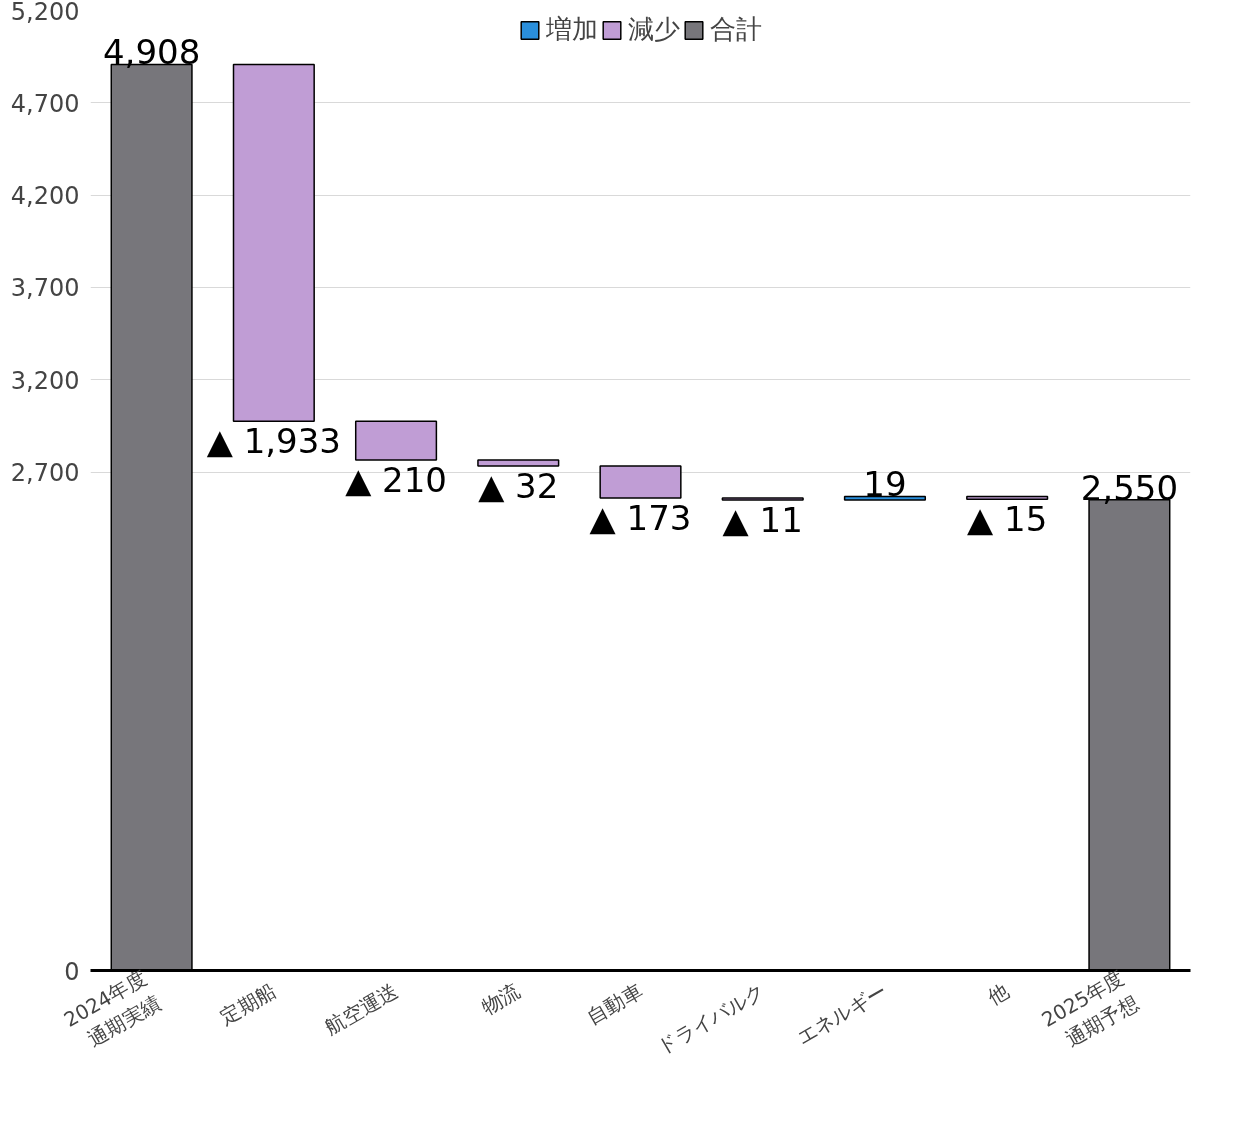  What do you see at coordinates (1129, 487) in the screenshot?
I see `data-label: 2,550` at bounding box center [1129, 487].